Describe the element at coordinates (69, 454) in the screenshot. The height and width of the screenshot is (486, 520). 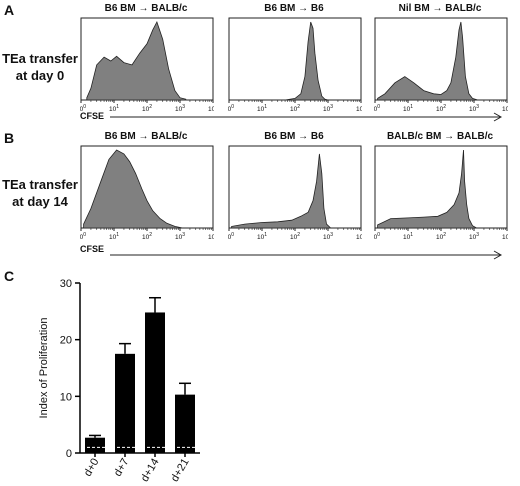
I see `y-tick-label: 0` at that location.